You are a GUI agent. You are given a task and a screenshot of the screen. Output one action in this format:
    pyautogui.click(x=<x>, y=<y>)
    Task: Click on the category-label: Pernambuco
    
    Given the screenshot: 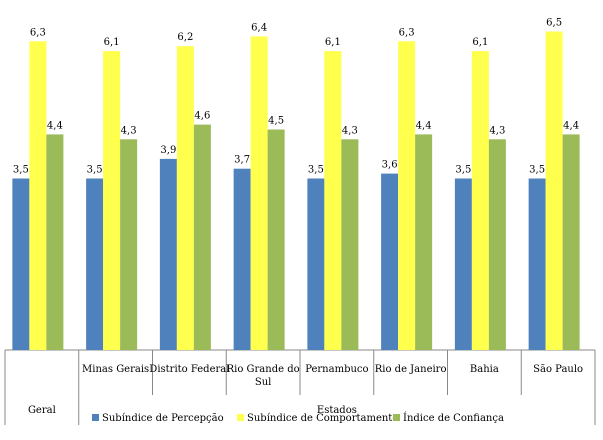 What is the action you would take?
    pyautogui.click(x=336, y=369)
    